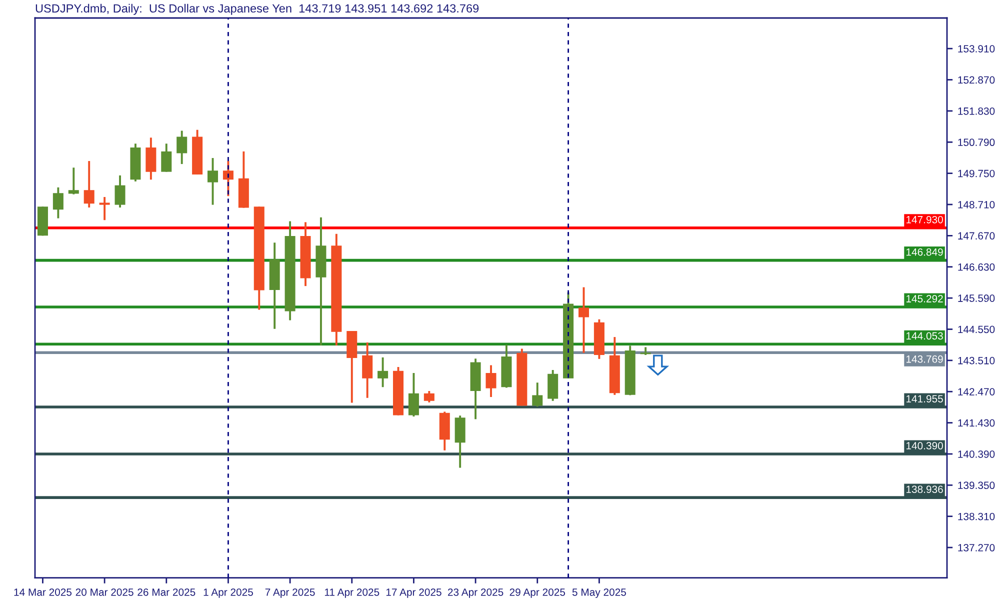 The height and width of the screenshot is (600, 1000). I want to click on y-tick-label: 151.830, so click(976, 111).